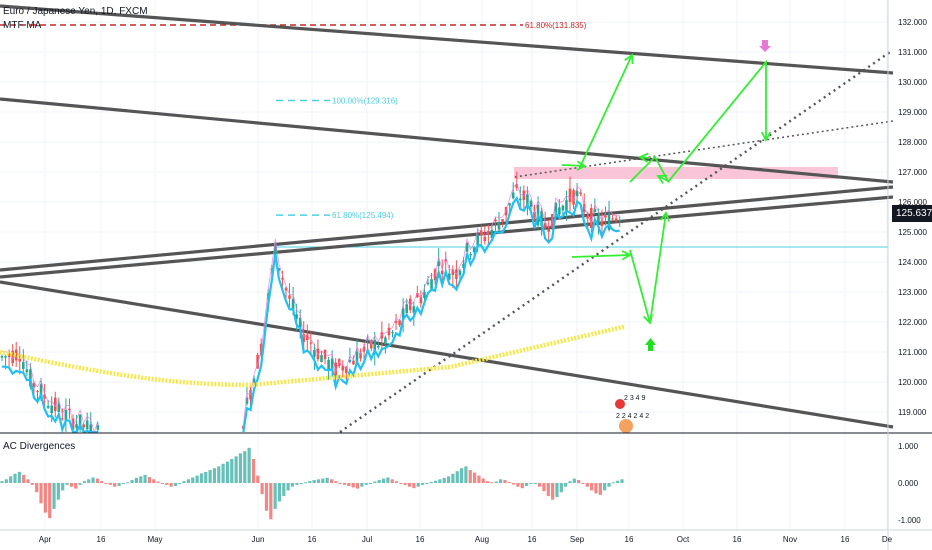 The image size is (932, 550). I want to click on event-label: 2 3 4 9, so click(635, 398).